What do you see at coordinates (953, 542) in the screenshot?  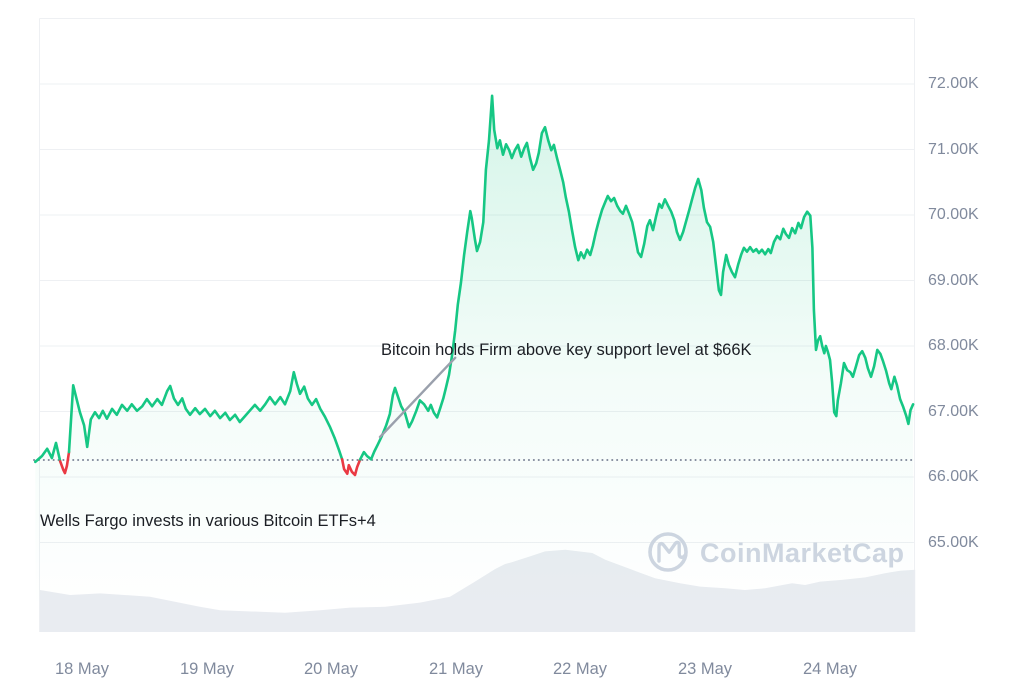 I see `y-axis-label: 65.00K` at bounding box center [953, 542].